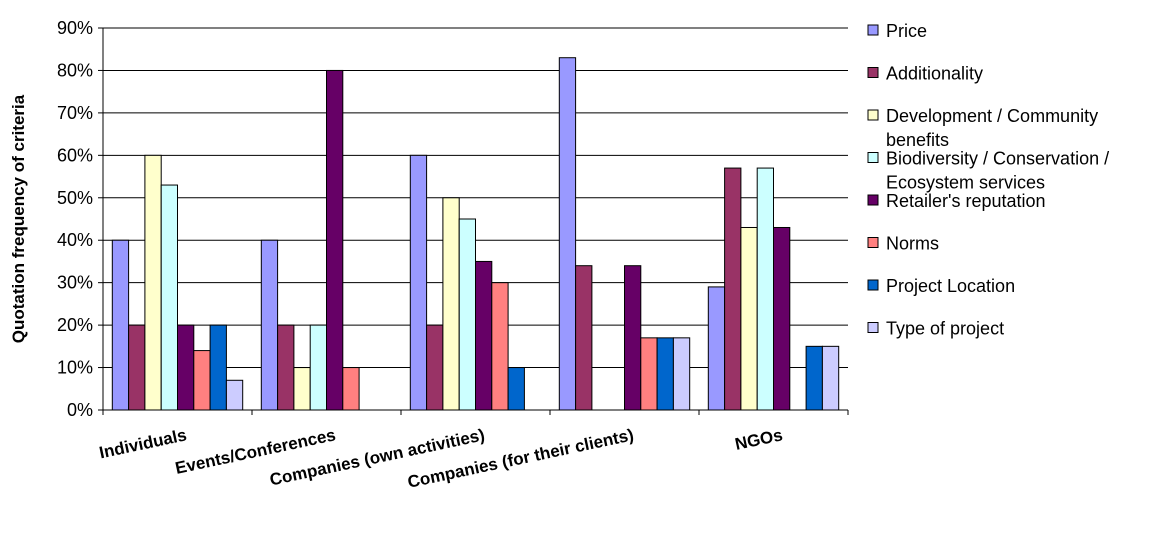  Describe the element at coordinates (997, 159) in the screenshot. I see `legend-label: Biodiversity / Conservation /` at that location.